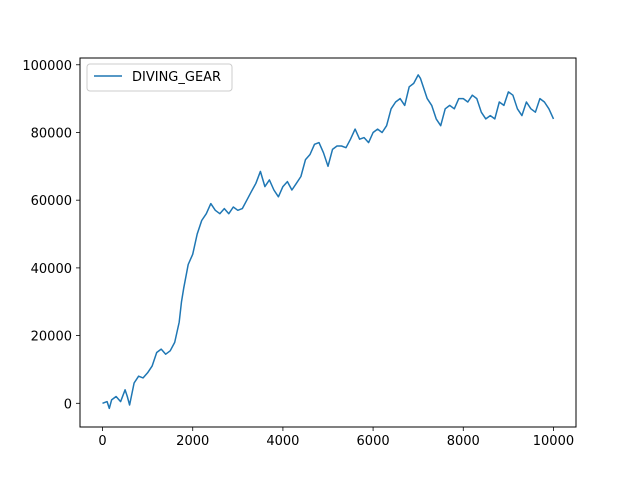 The width and height of the screenshot is (640, 480). Describe the element at coordinates (51, 235) in the screenshot. I see `y-axis: 0 20000 40000 60000 80000 100000` at that location.